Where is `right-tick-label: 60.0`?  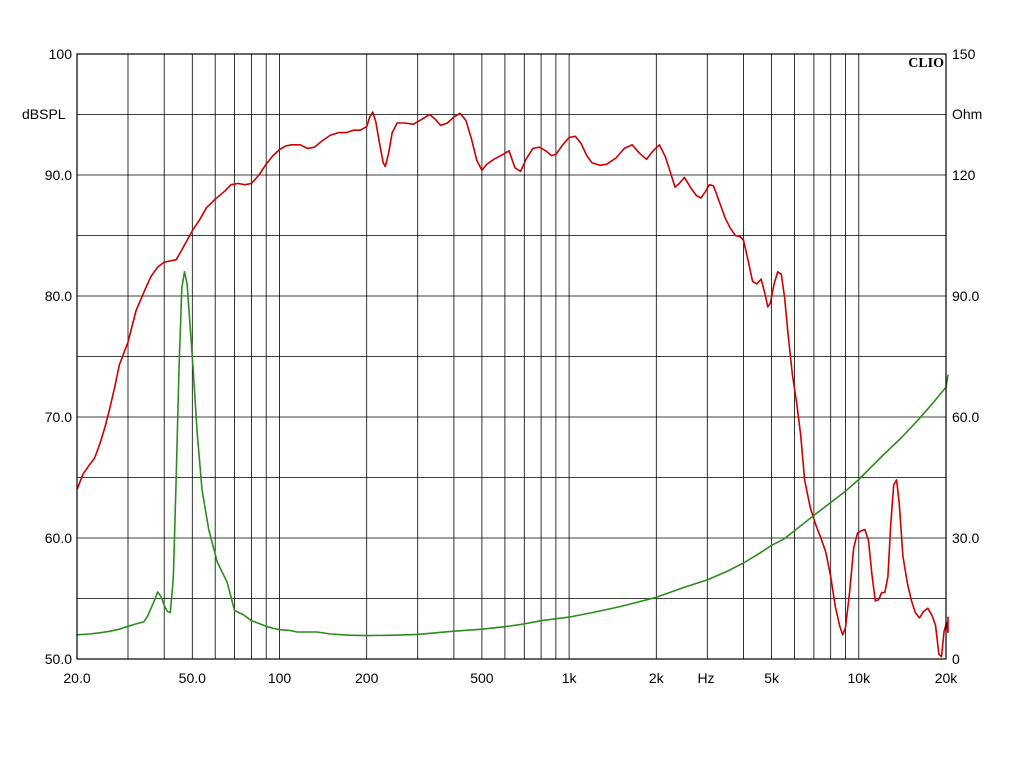 right-tick-label: 60.0 is located at coordinates (965, 417).